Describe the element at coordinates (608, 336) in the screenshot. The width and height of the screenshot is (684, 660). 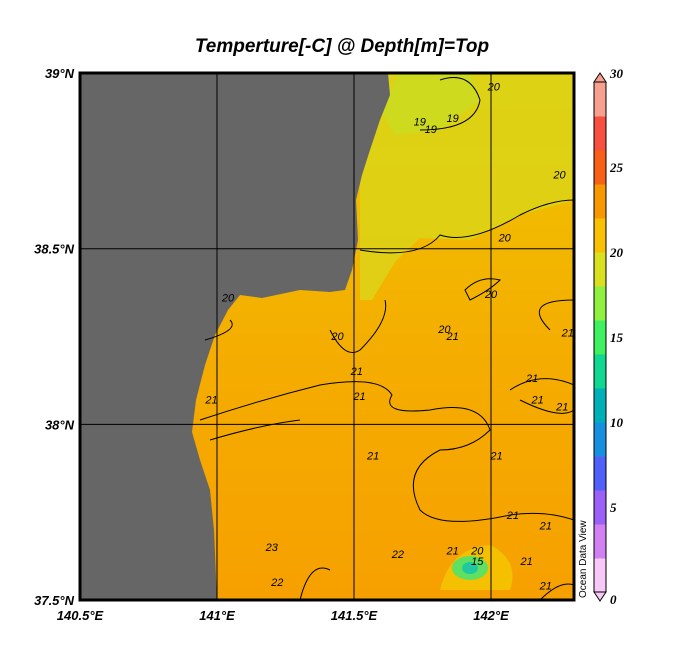
I see `colorbar: 0 5 10 15 20 25 30` at that location.